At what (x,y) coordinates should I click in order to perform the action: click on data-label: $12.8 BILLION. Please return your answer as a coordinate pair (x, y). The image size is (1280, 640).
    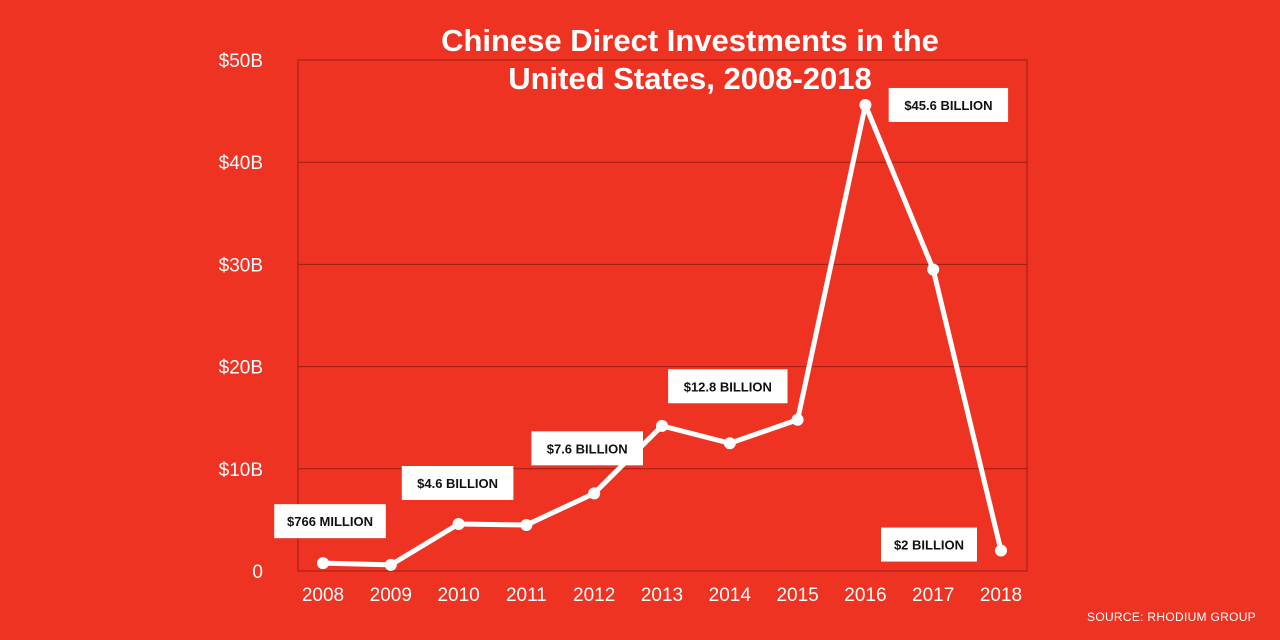
    Looking at the image, I should click on (728, 386).